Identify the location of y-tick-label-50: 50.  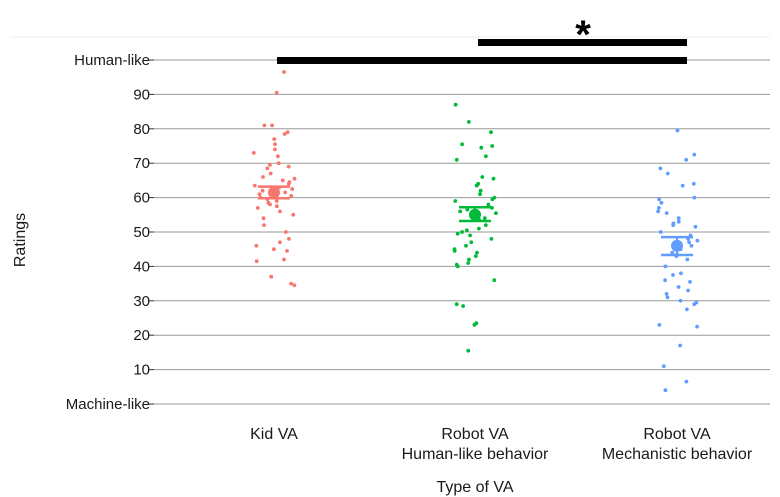
(141, 232).